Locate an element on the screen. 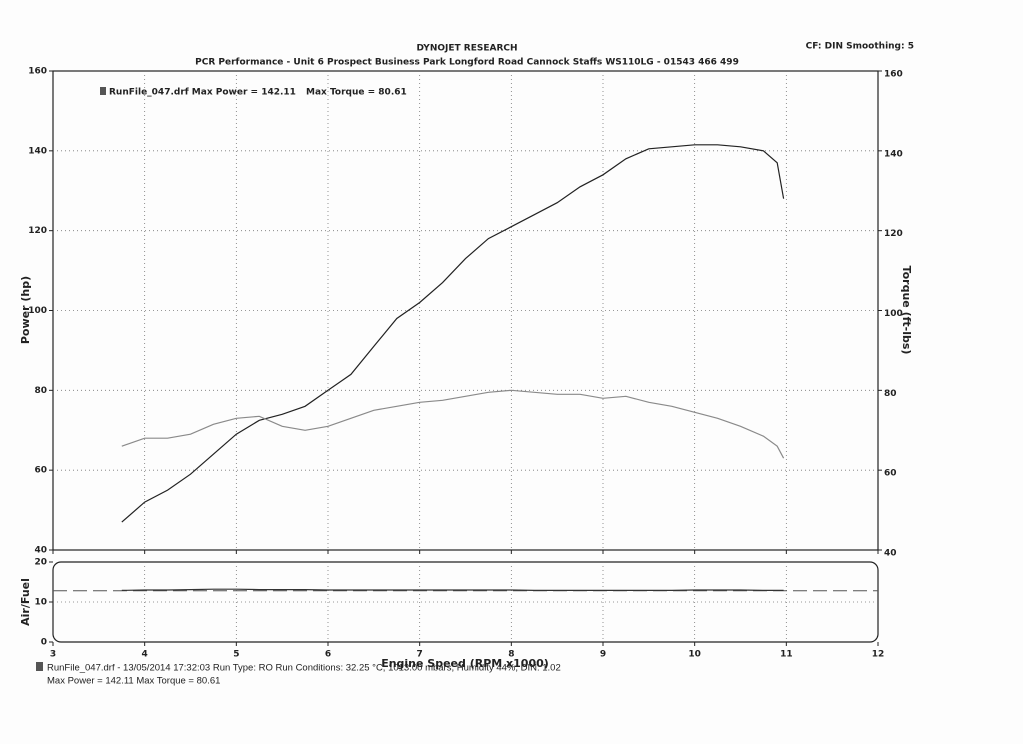 This screenshot has height=744, width=1023. title: DYNOJET RESEARCH is located at coordinates (466, 49).